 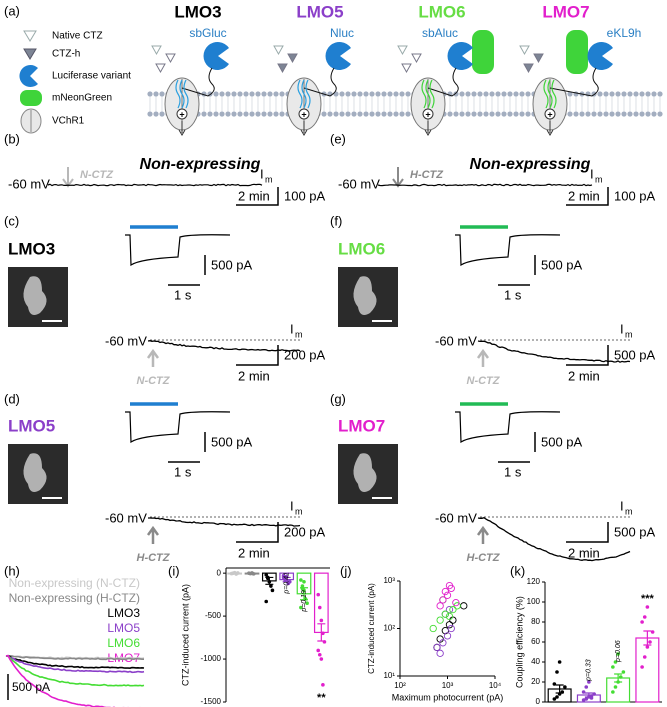 What do you see at coordinates (629, 334) in the screenshot?
I see `current-sub: m` at bounding box center [629, 334].